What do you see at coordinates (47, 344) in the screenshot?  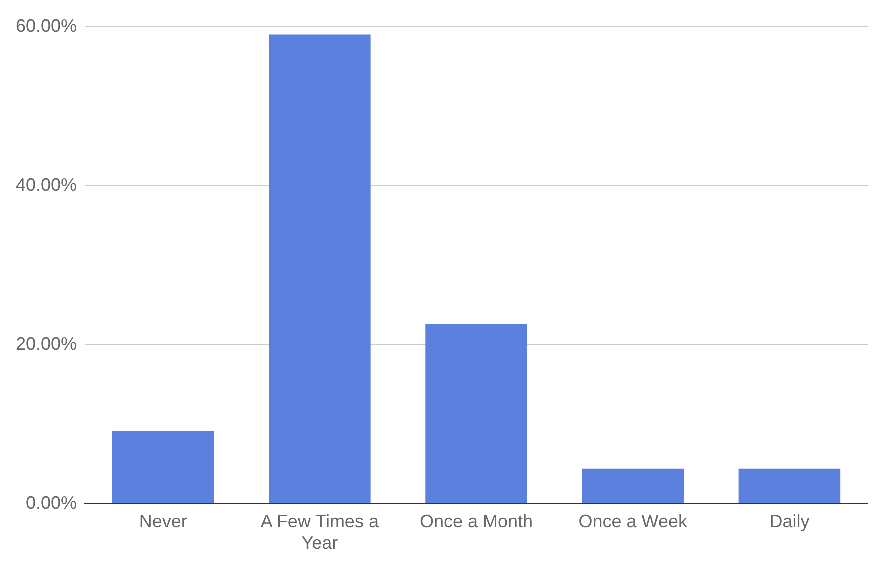 I see `y-tick-label: 20.00%` at bounding box center [47, 344].